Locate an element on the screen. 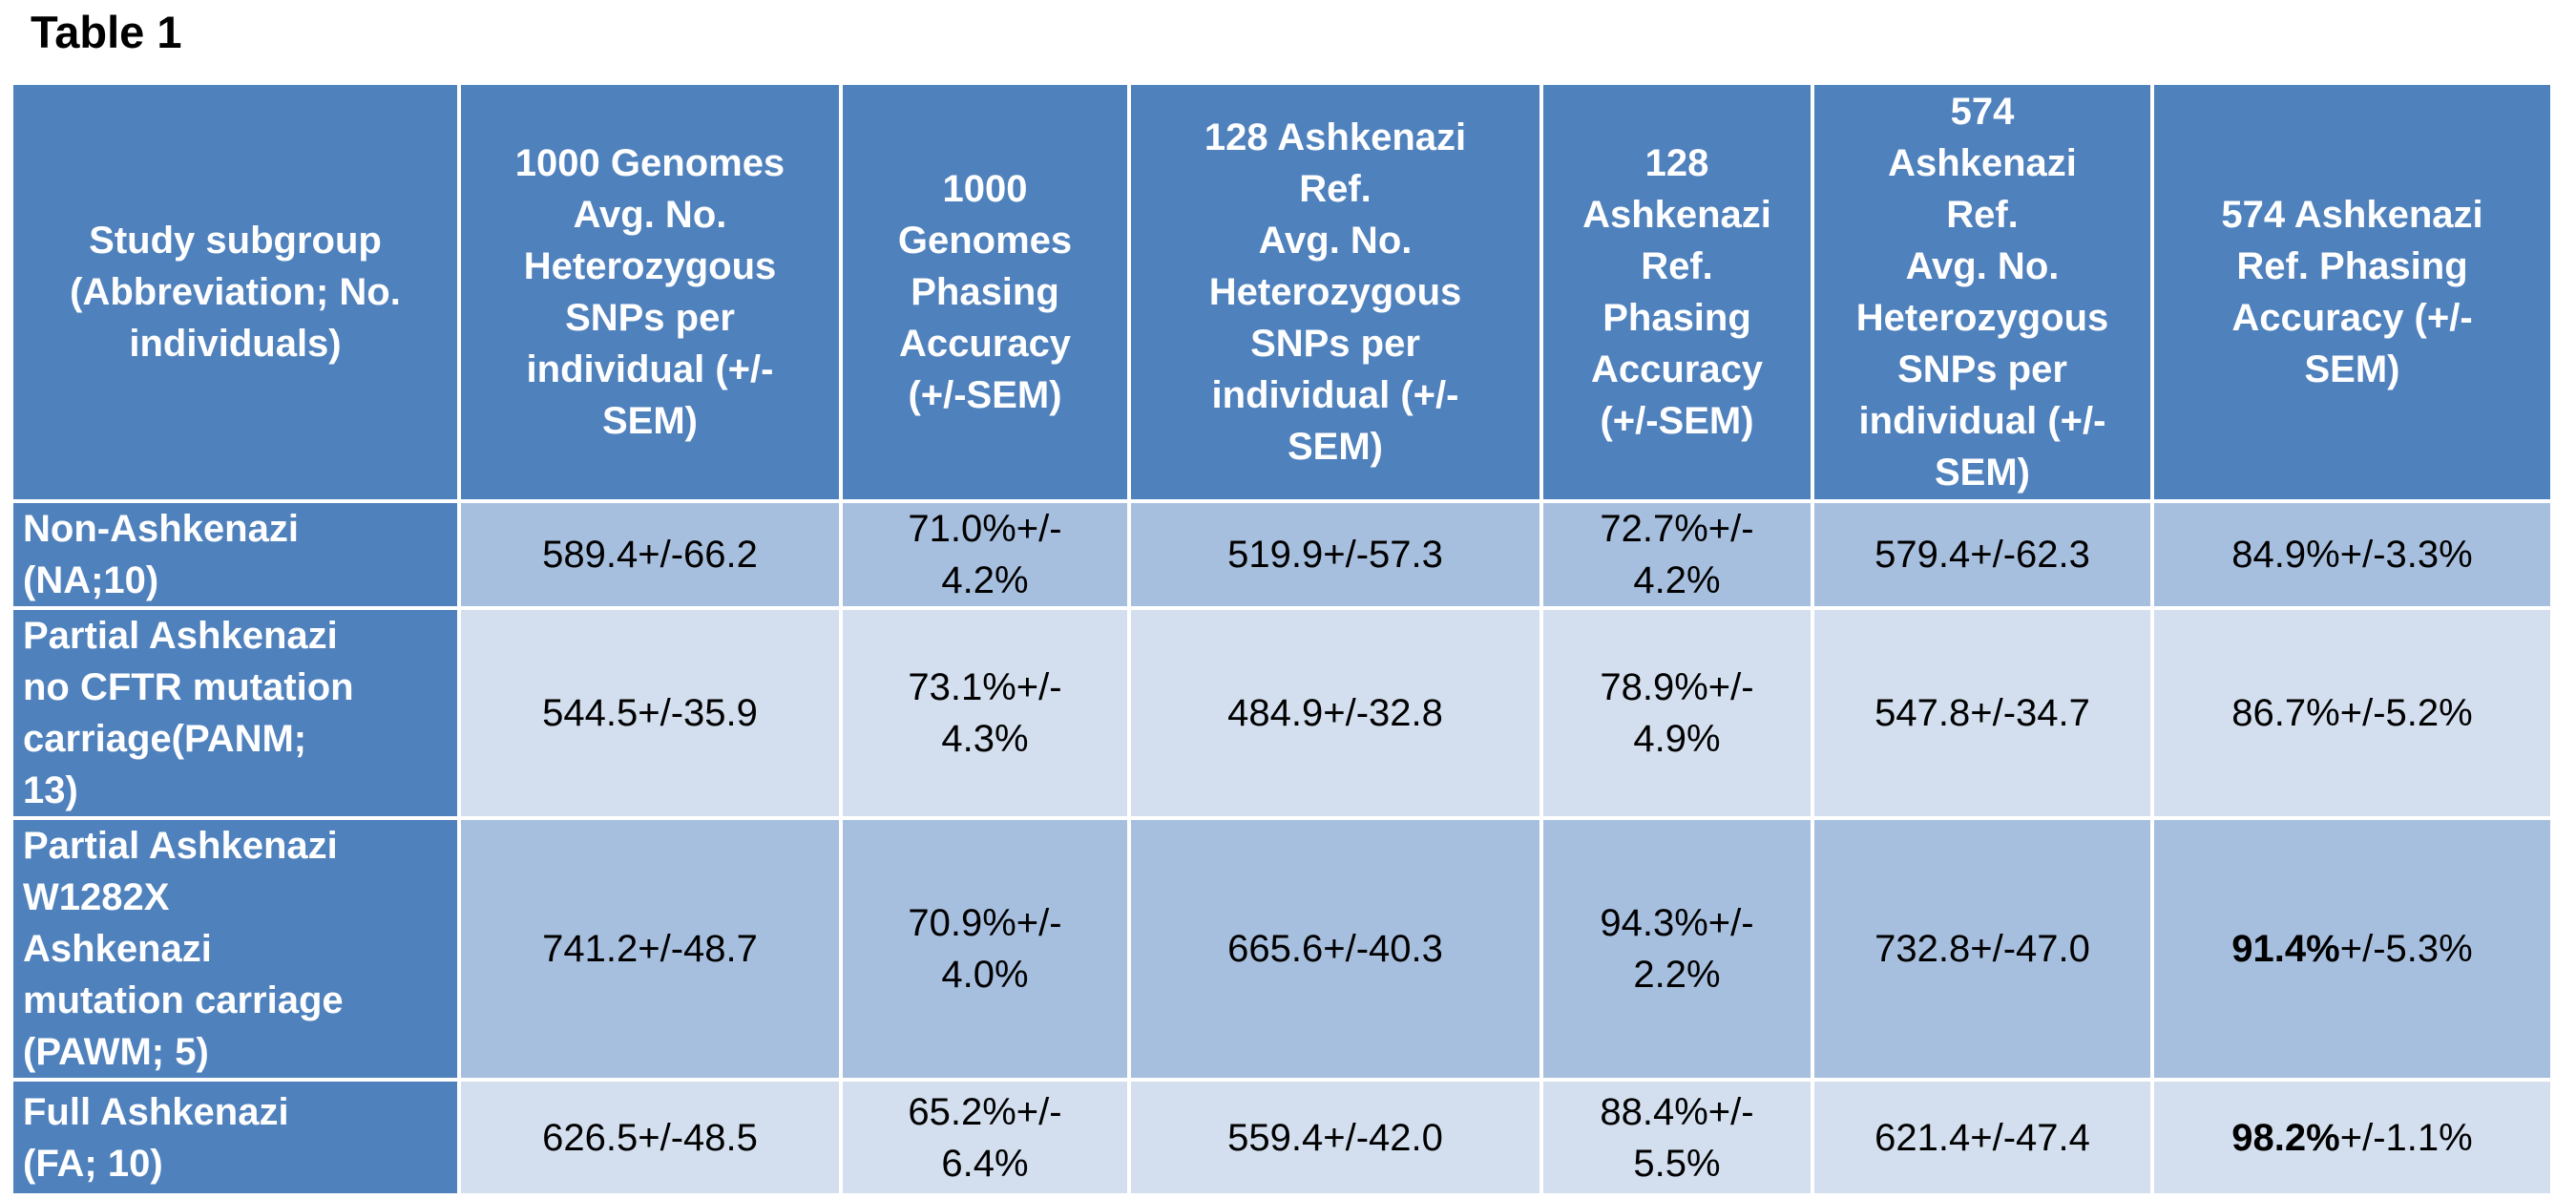 This screenshot has width=2576, height=1199. cell-1000g-accuracy: 70.9%+/- 4.0% is located at coordinates (985, 949).